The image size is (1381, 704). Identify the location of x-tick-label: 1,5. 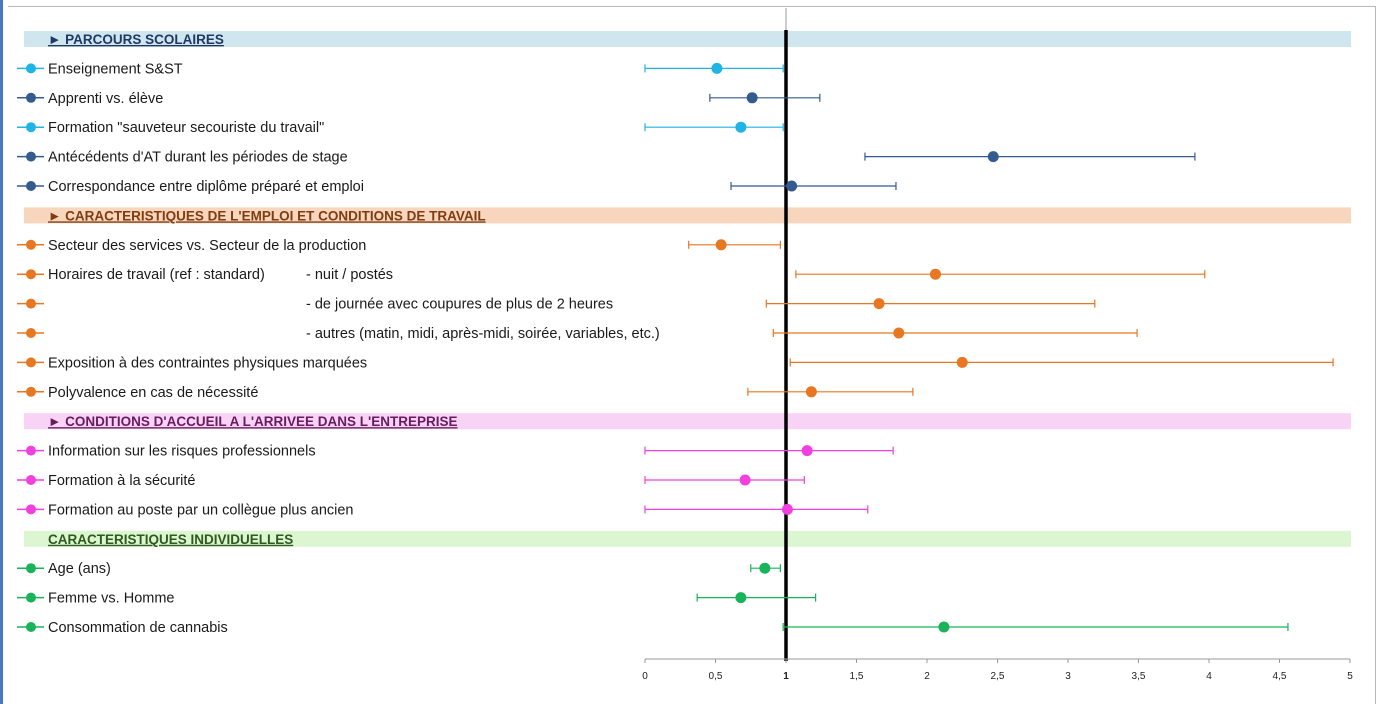
(857, 676).